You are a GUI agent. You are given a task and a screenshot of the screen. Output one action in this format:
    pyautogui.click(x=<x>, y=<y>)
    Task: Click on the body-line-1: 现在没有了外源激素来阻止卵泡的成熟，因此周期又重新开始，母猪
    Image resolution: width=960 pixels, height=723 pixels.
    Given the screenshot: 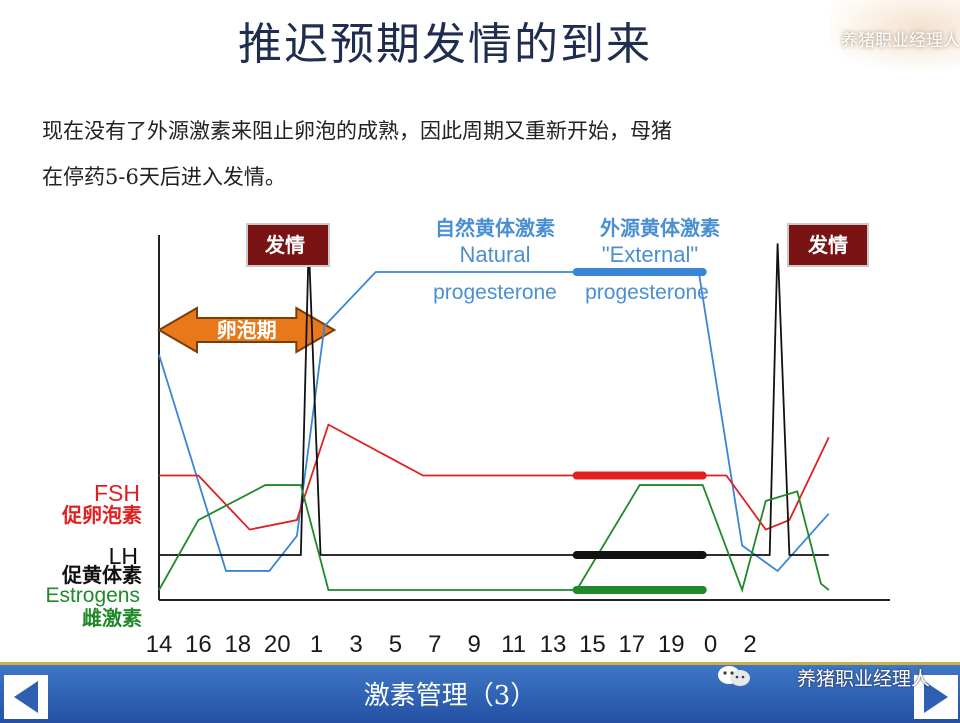 What is the action you would take?
    pyautogui.click(x=357, y=131)
    